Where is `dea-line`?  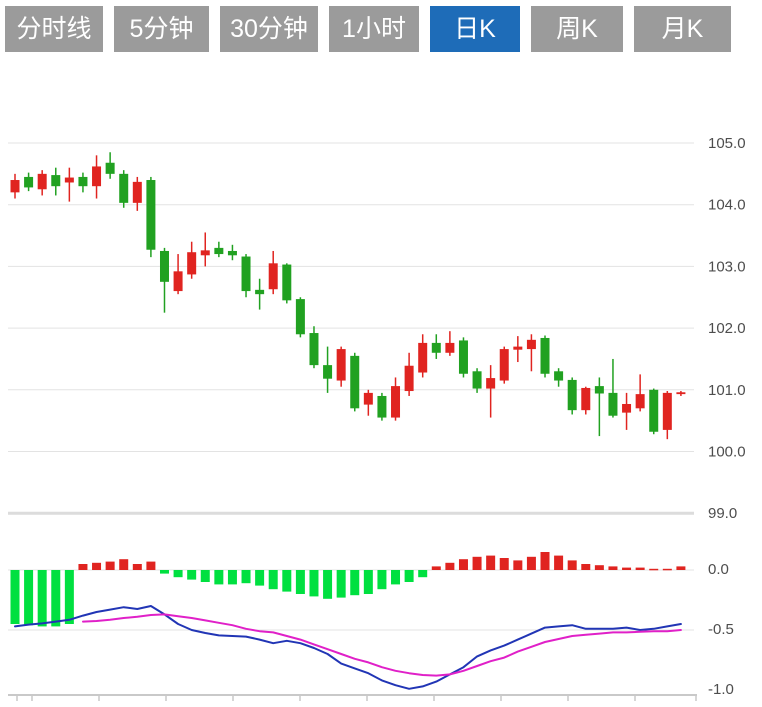
dea-line is located at coordinates (382, 645).